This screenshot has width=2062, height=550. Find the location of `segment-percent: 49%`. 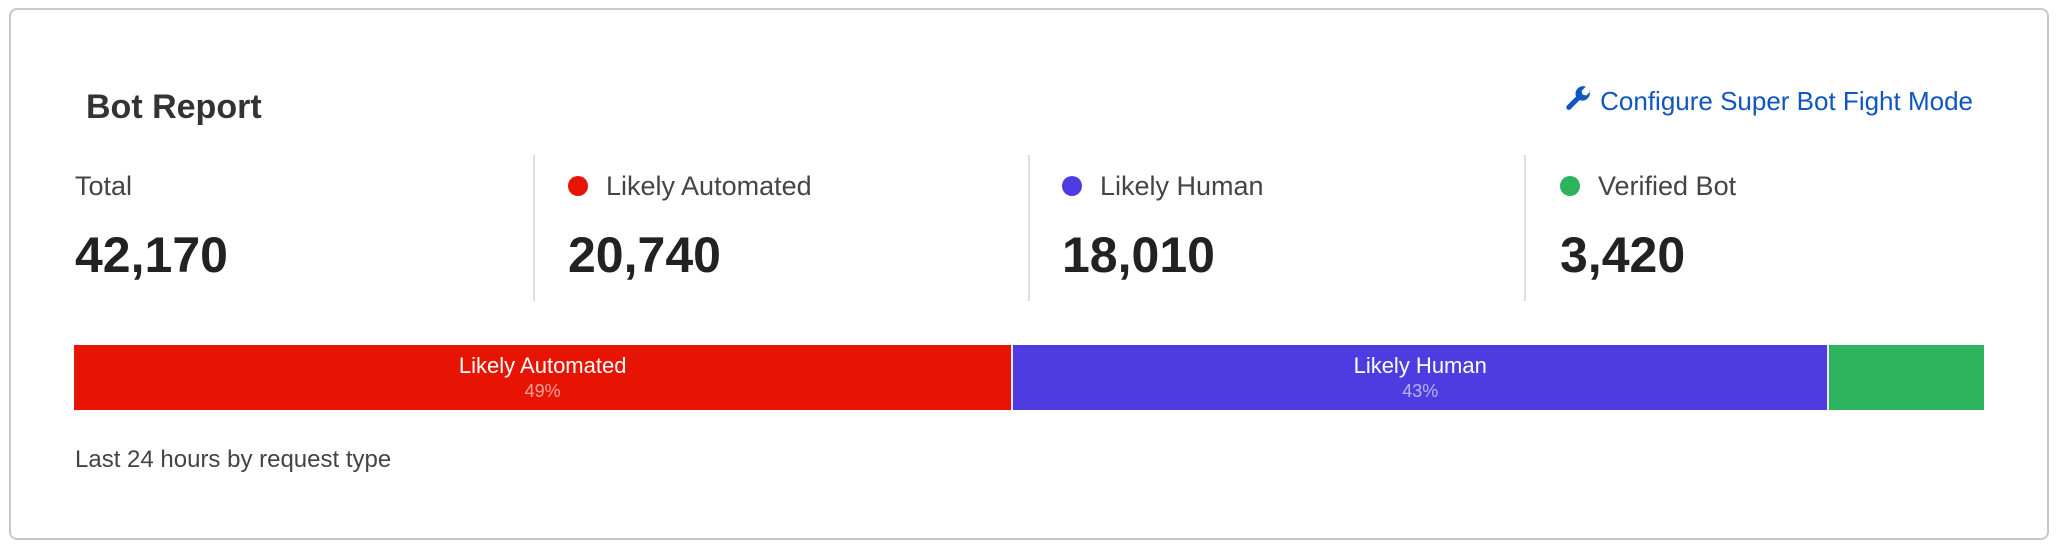

segment-percent: 49% is located at coordinates (542, 391).